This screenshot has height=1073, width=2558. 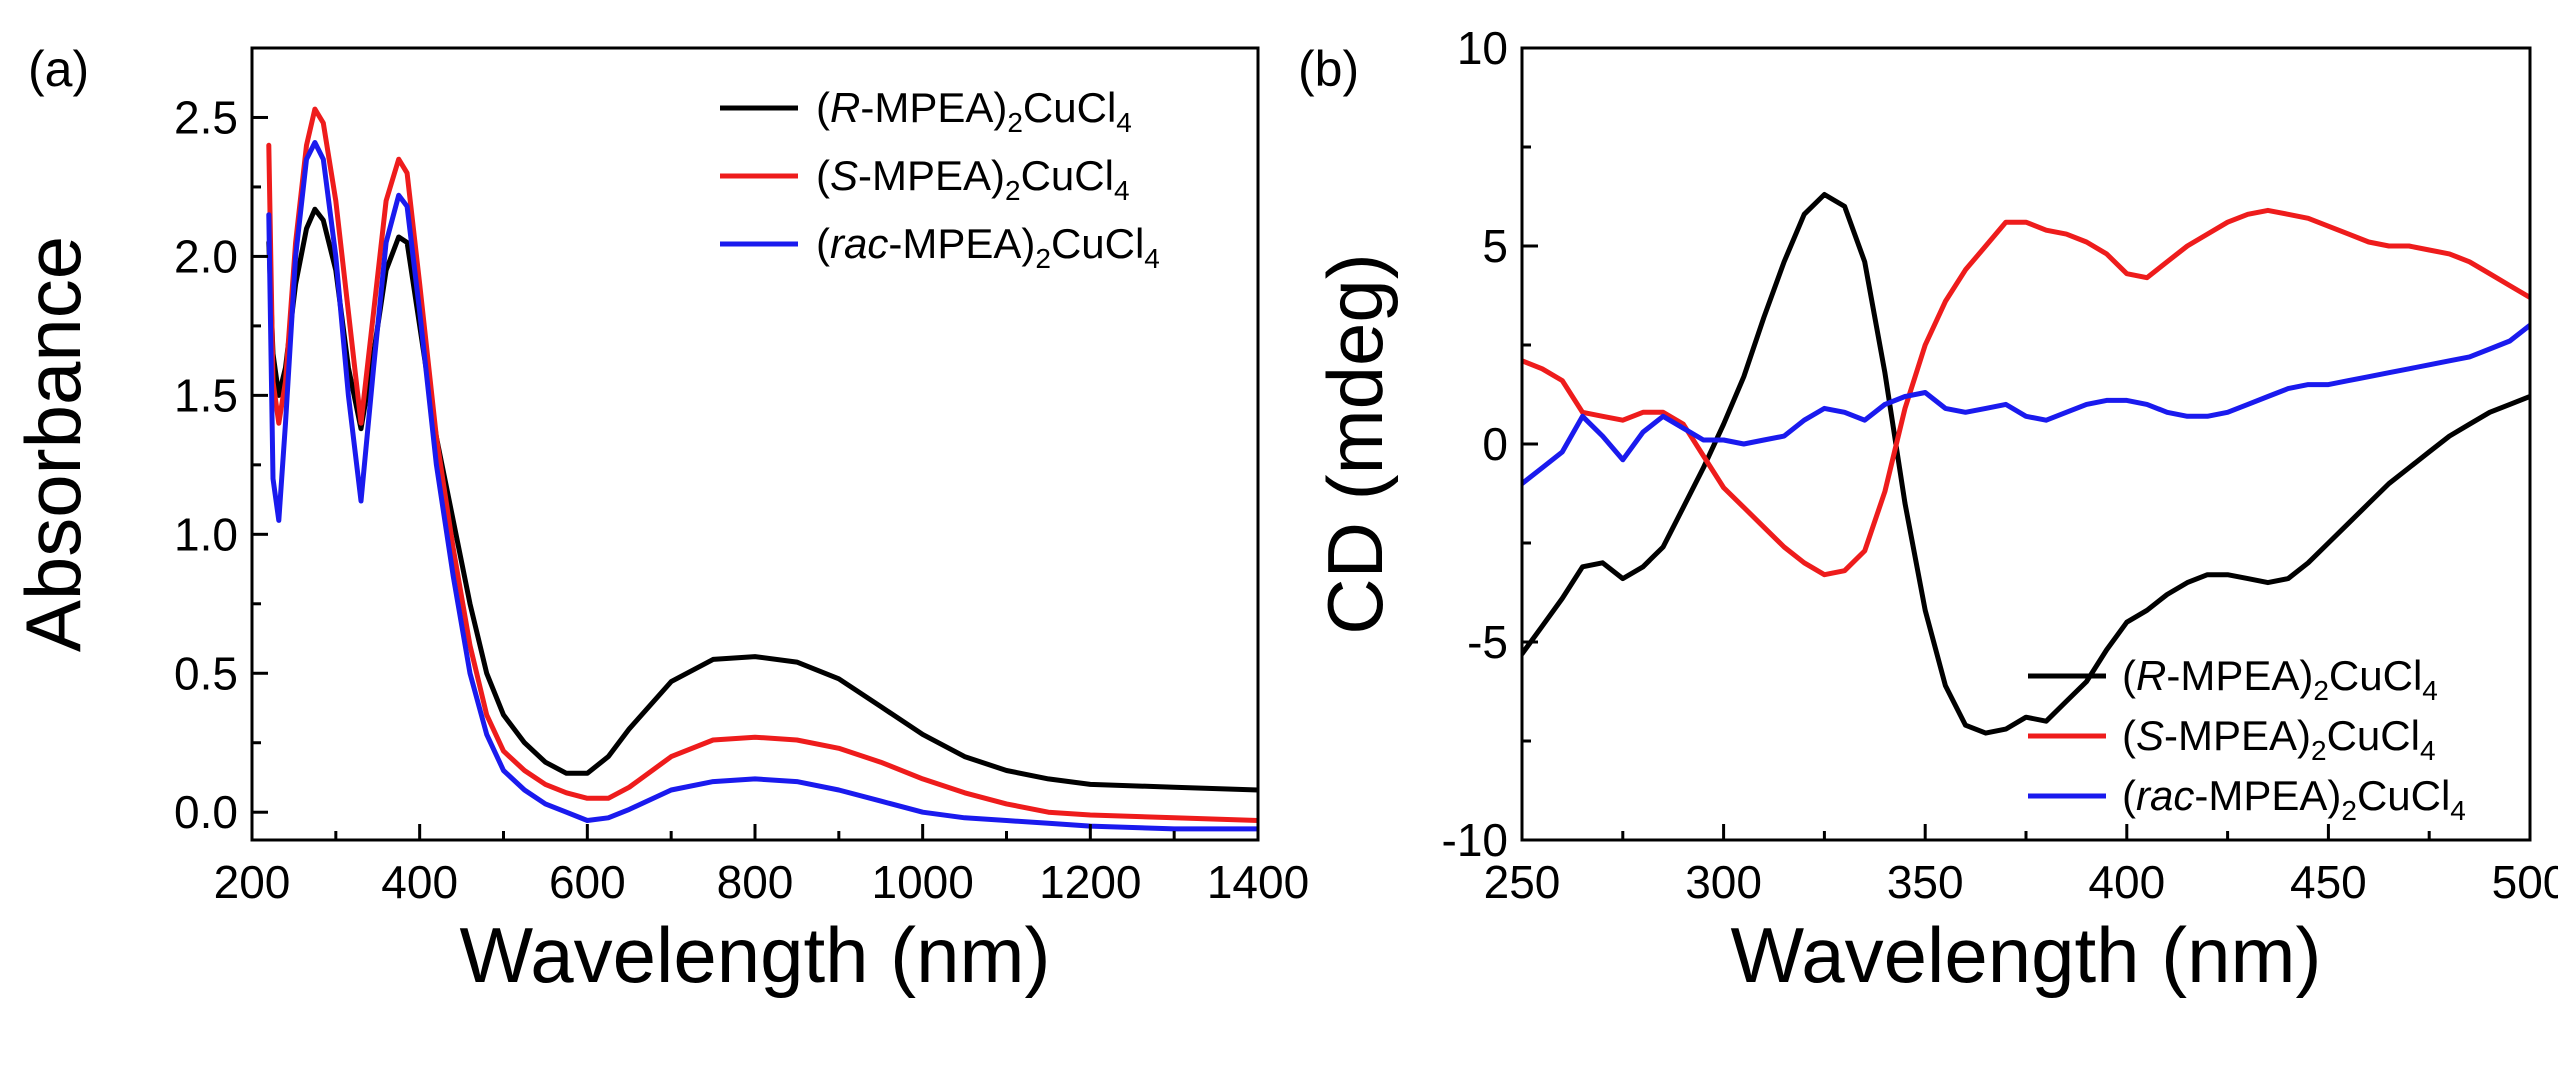 I want to click on y-tick-label: 0, so click(x=1495, y=444).